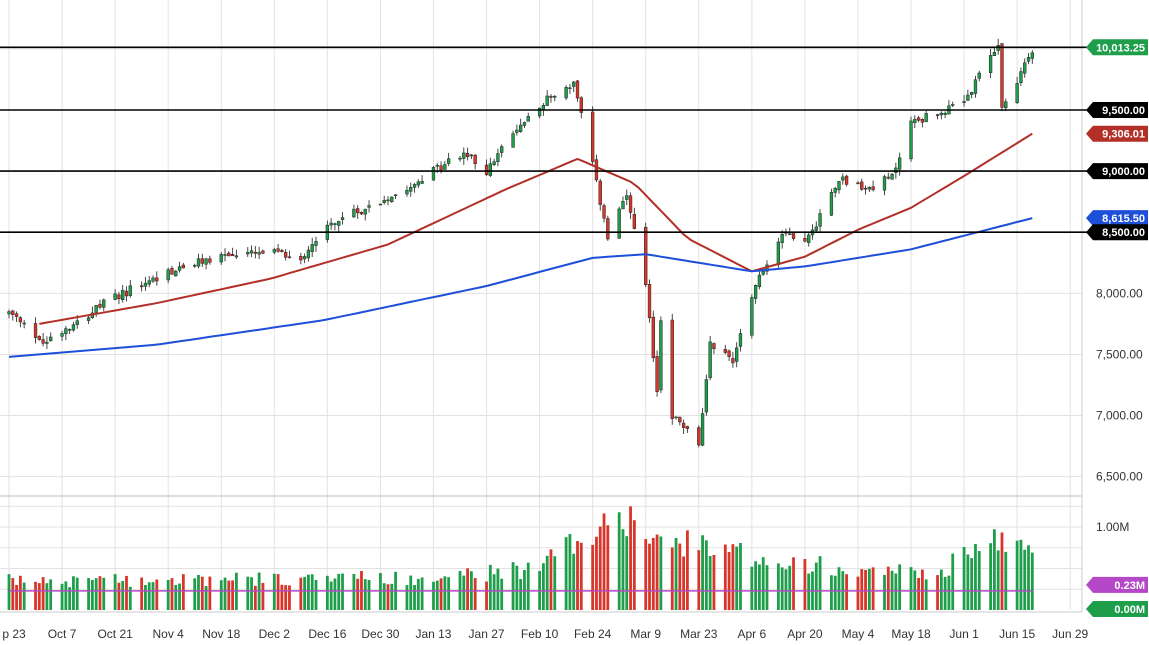 The height and width of the screenshot is (645, 1149). I want to click on volume-tag-shape, so click(1117, 609).